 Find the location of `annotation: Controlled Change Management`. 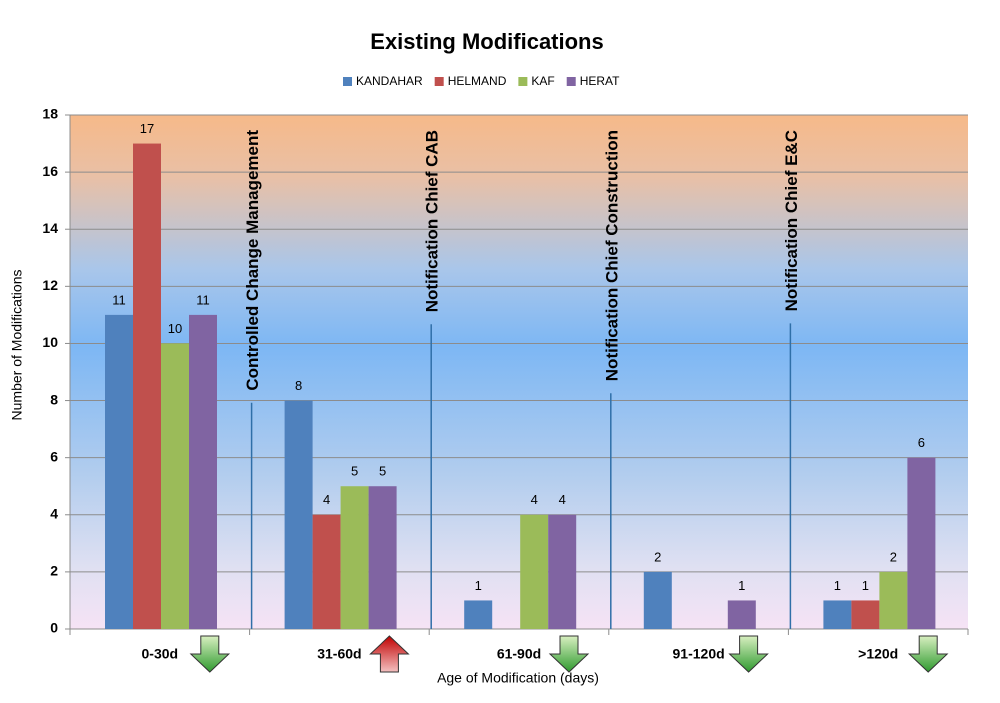

annotation: Controlled Change Management is located at coordinates (252, 260).